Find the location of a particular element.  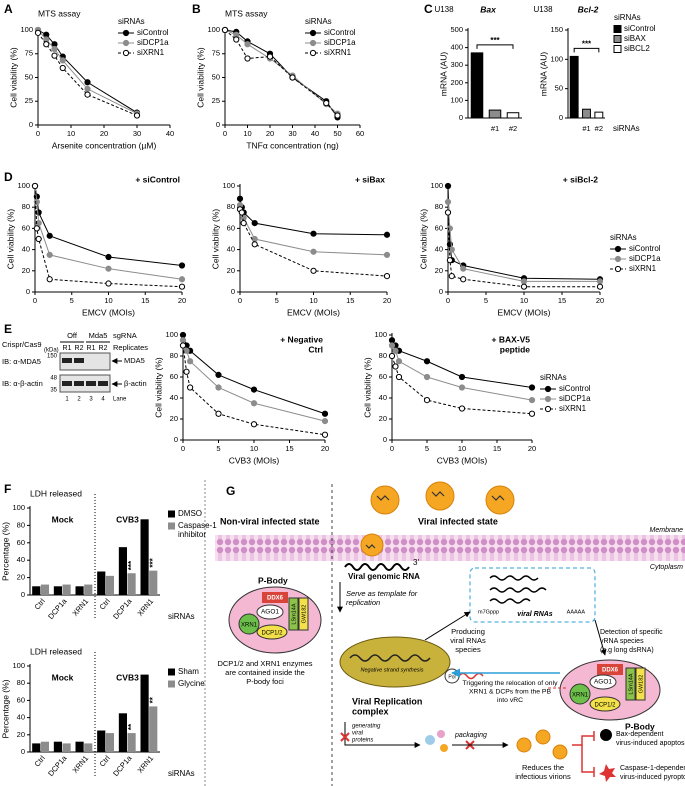

x-tick-label: 5 is located at coordinates (486, 300).